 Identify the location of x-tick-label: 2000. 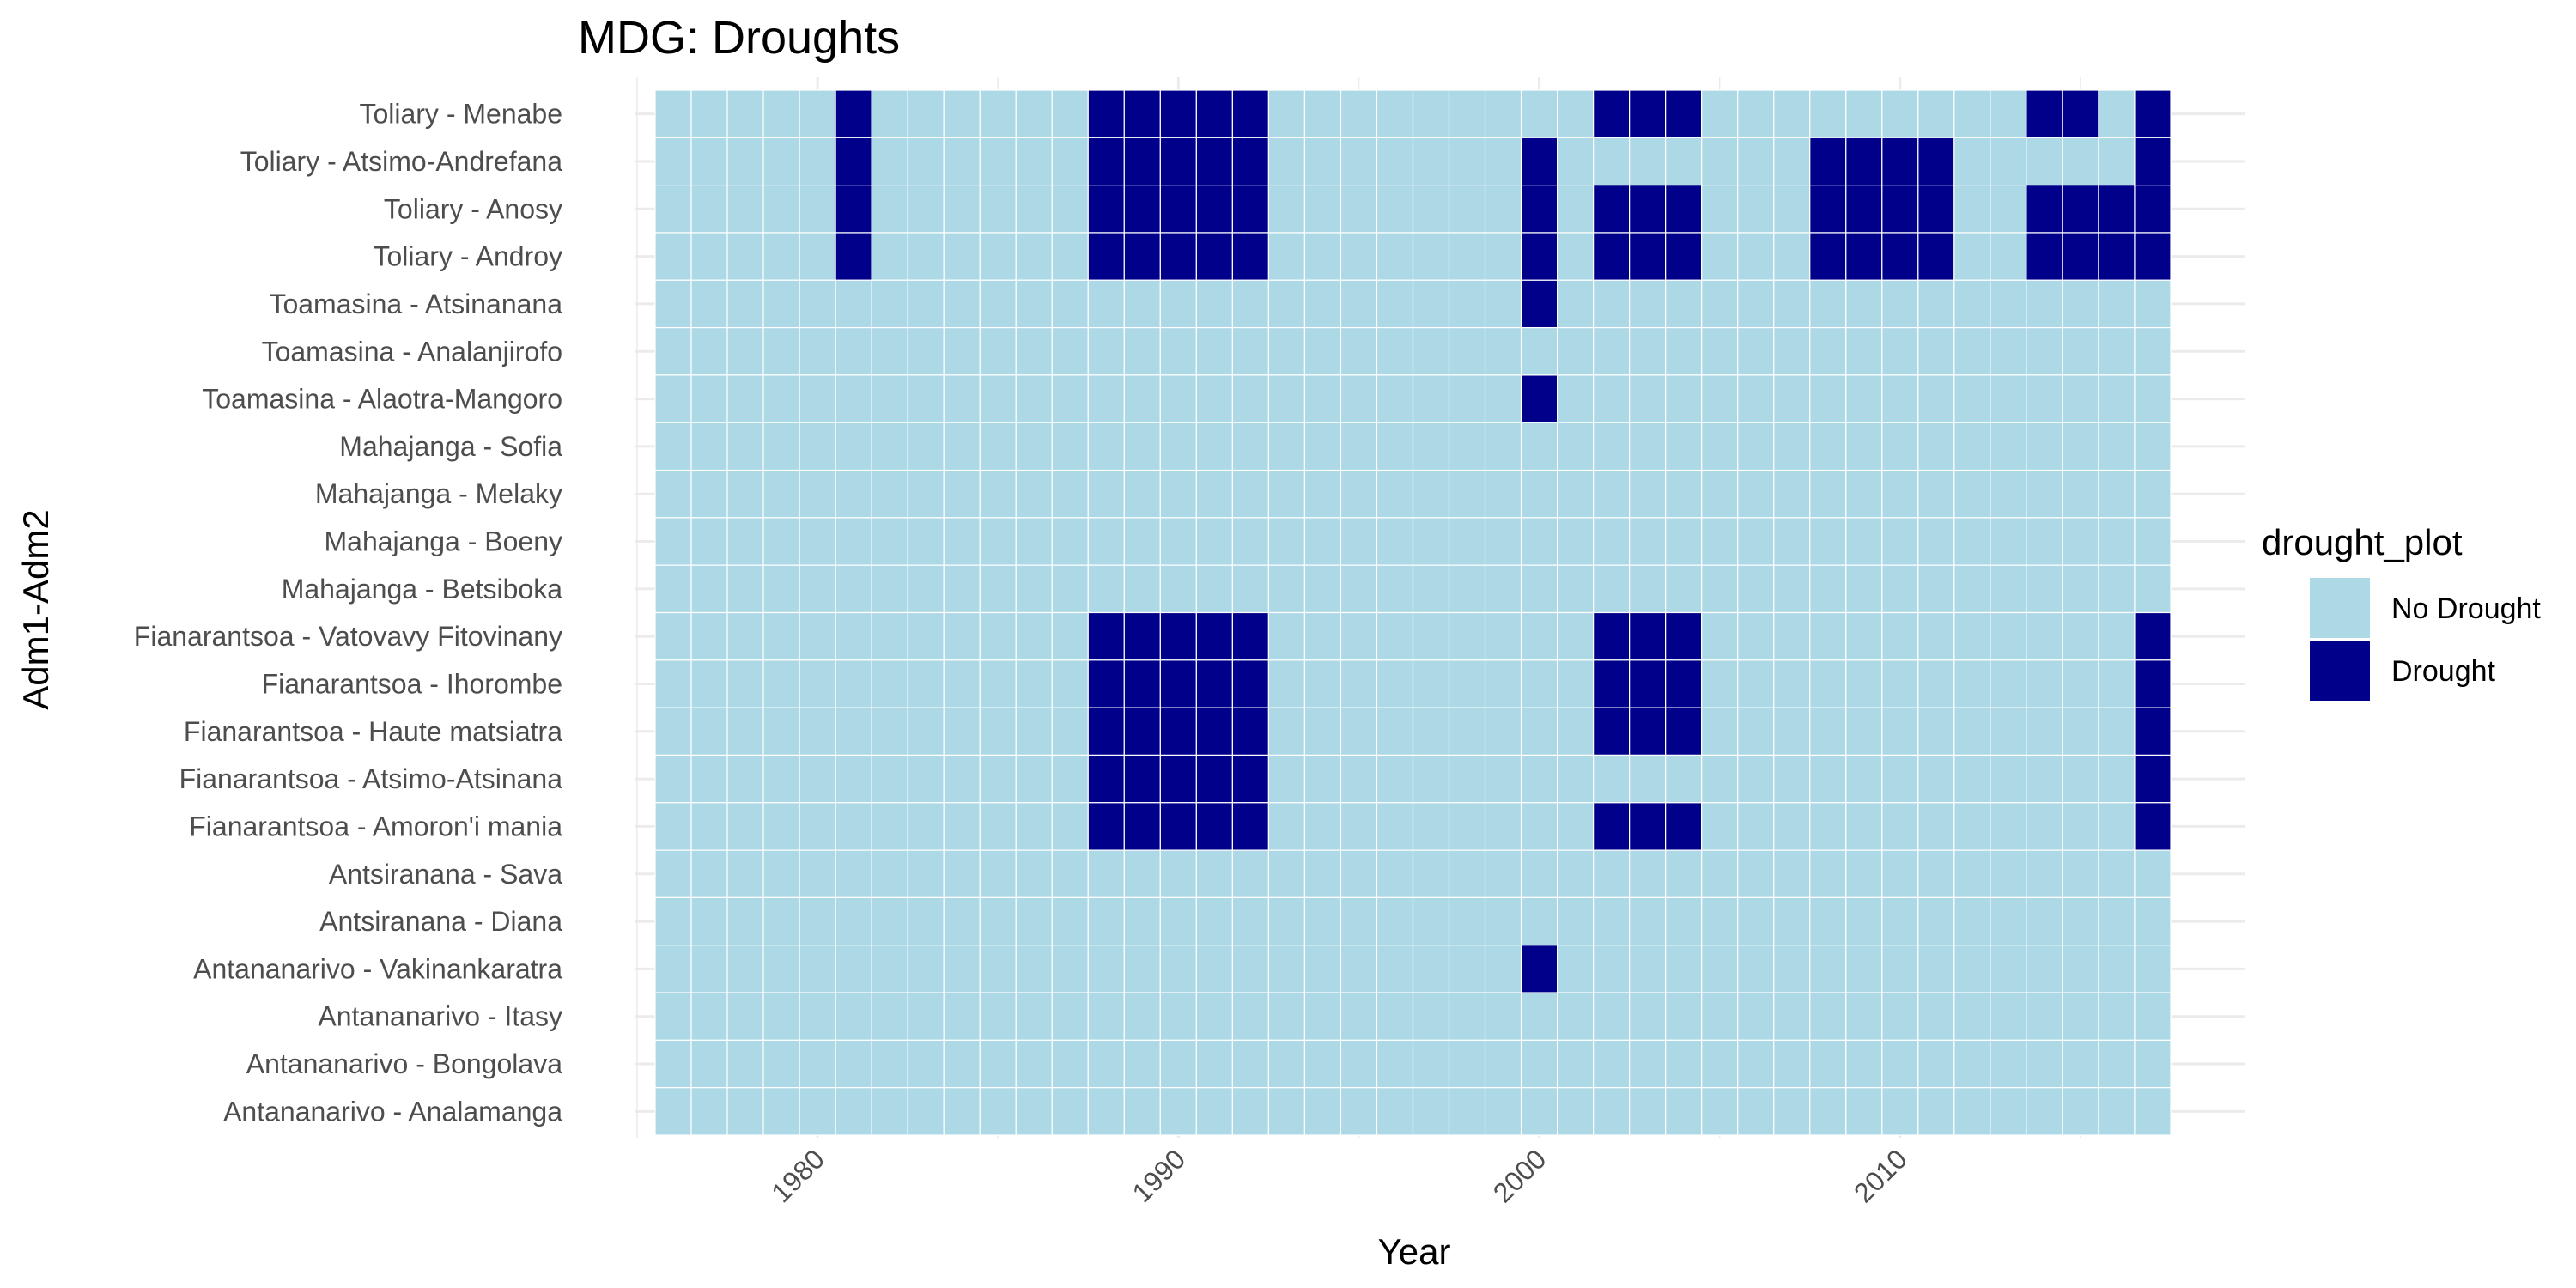
(1519, 1175).